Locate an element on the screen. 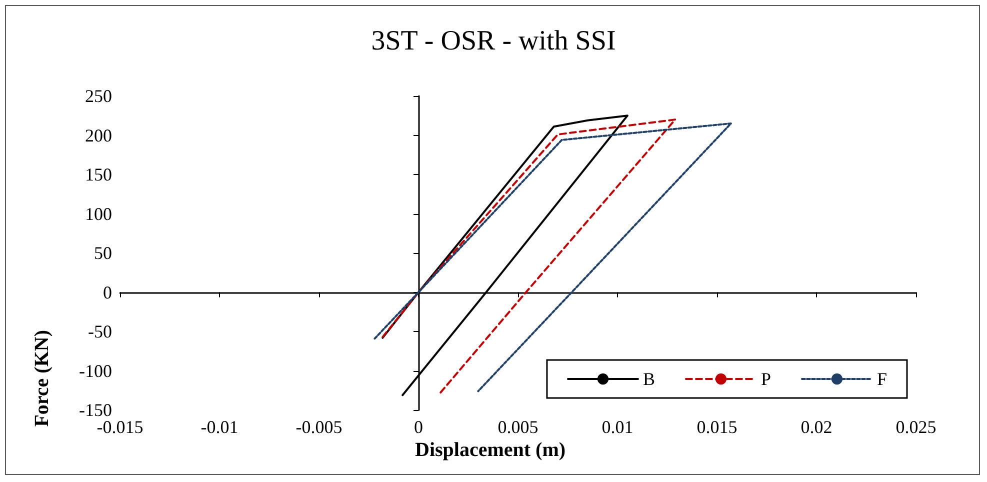  x-axis-title: Displacement (m) is located at coordinates (490, 450).